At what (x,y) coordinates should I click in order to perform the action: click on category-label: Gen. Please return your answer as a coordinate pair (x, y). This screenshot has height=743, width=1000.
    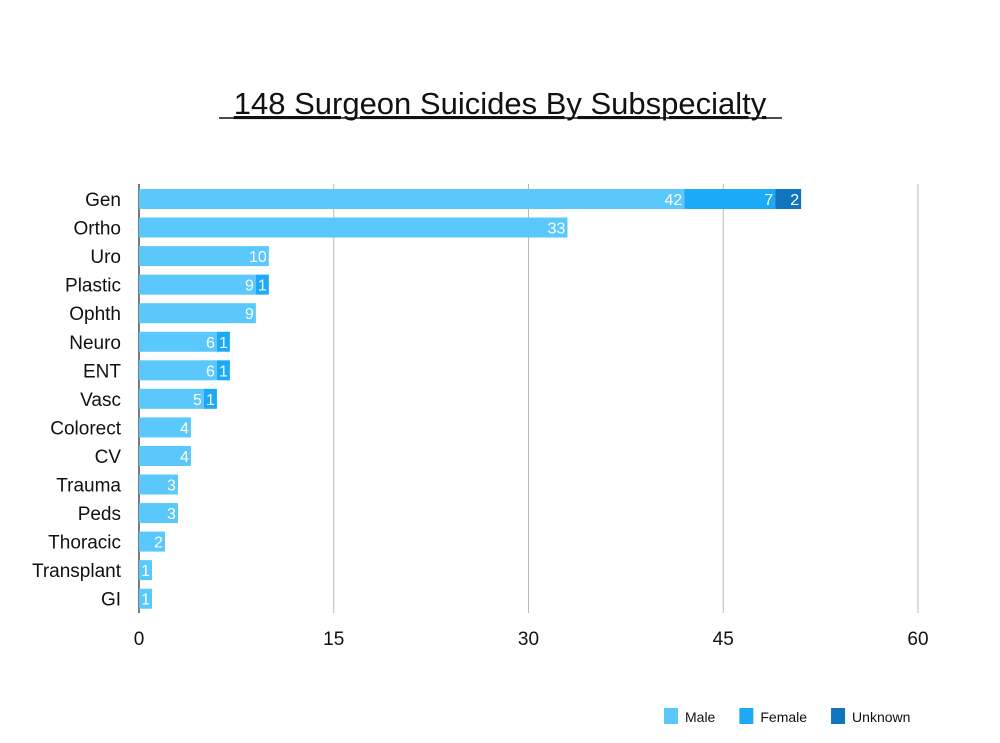
    Looking at the image, I should click on (103, 200).